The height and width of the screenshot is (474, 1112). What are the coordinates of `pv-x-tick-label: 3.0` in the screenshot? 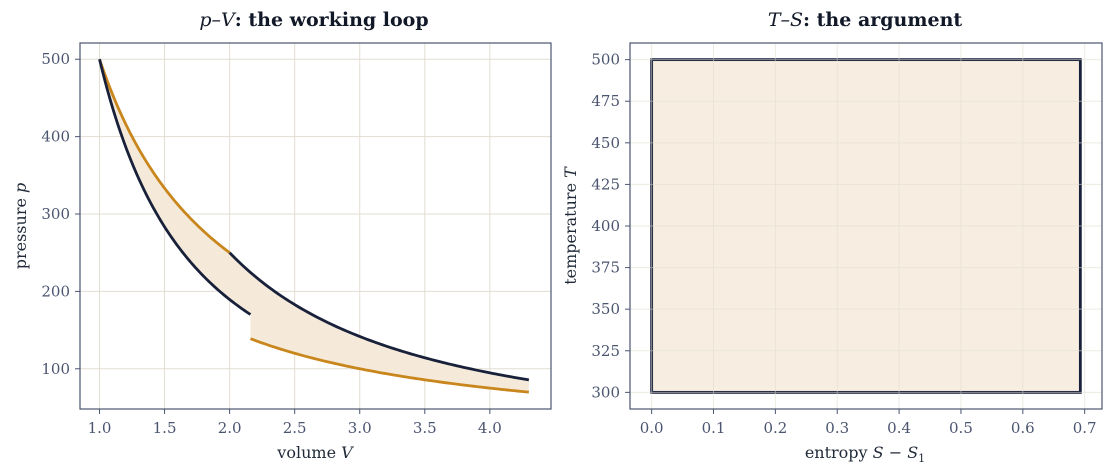 It's located at (360, 428).